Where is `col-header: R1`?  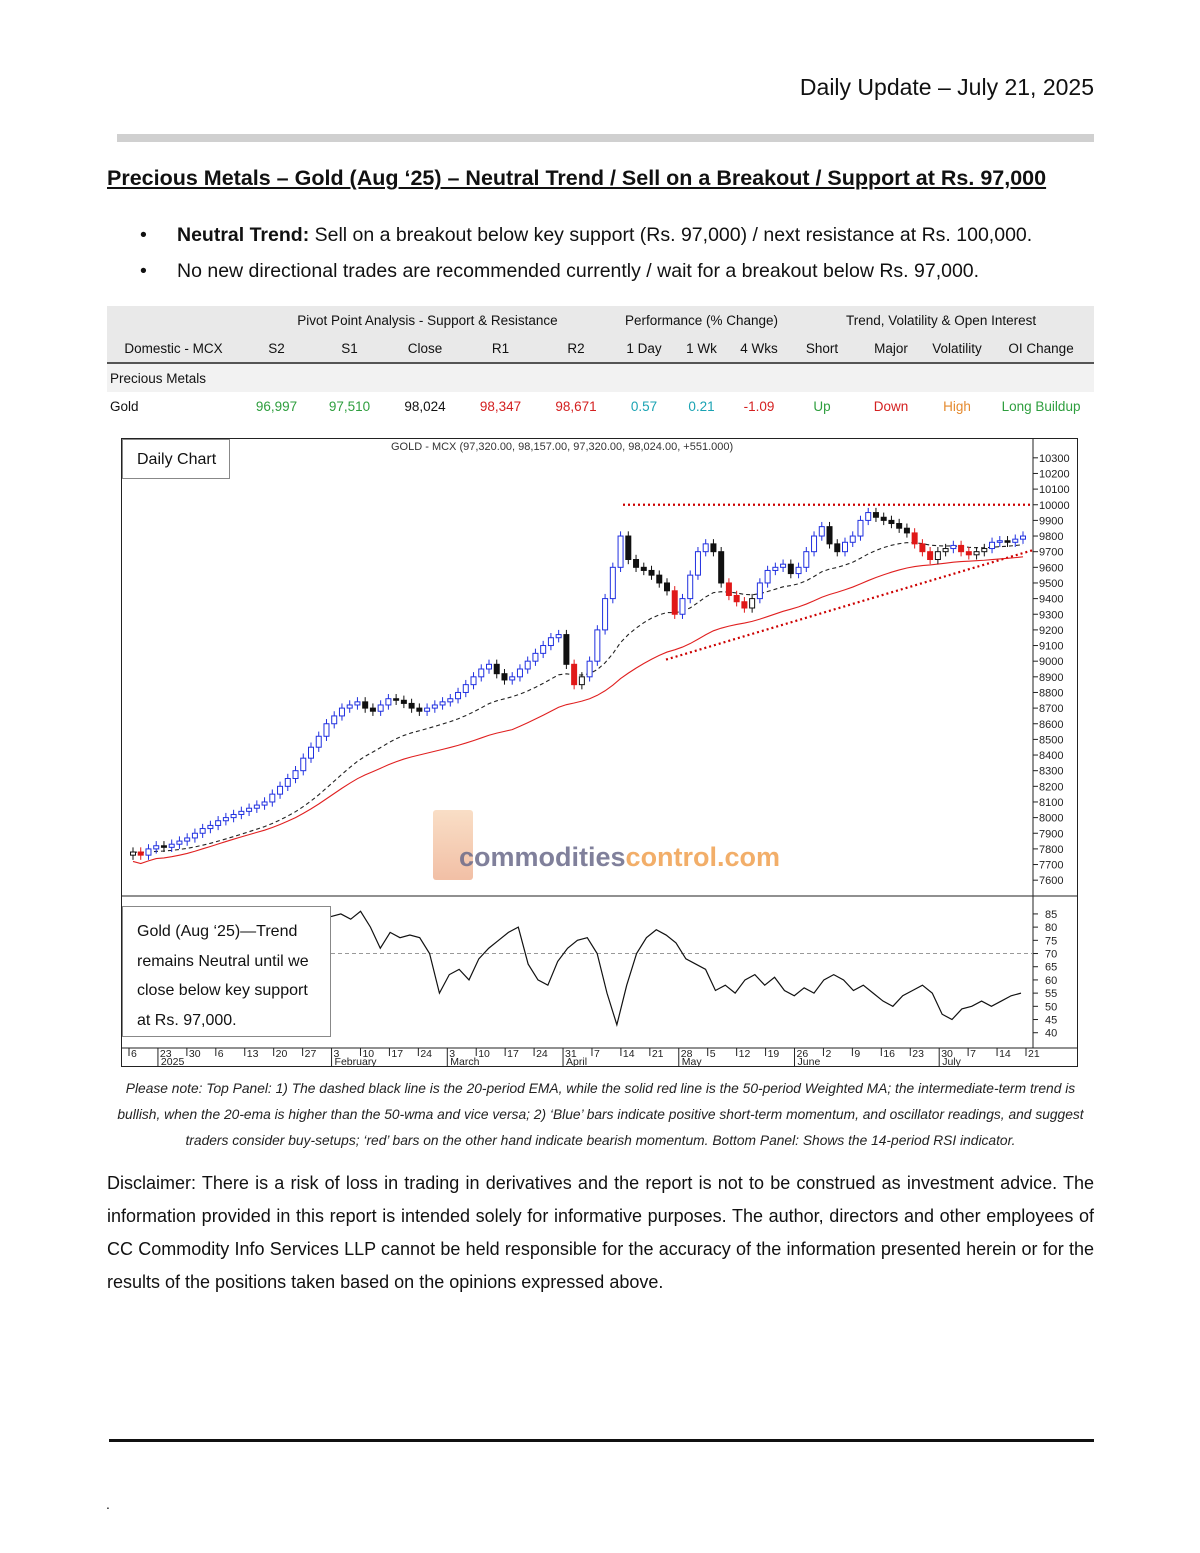
col-header: R1 is located at coordinates (500, 349).